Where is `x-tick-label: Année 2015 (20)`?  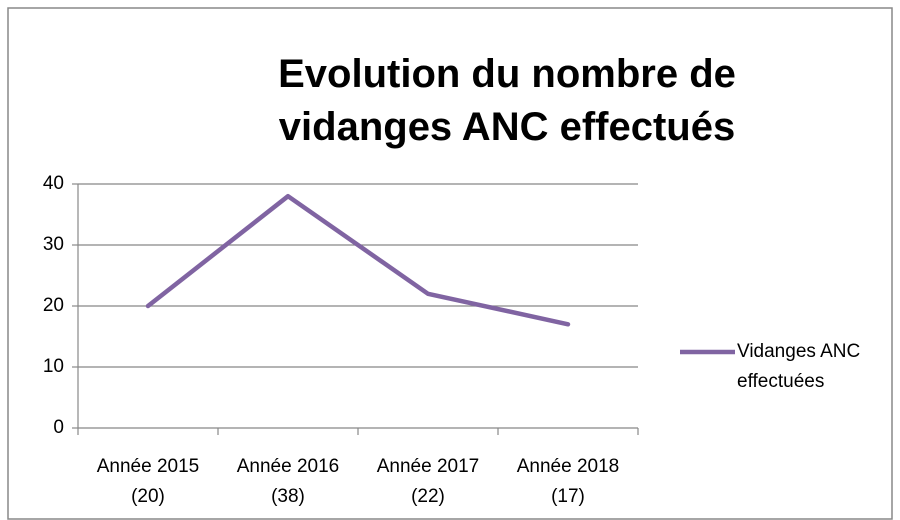 x-tick-label: Année 2015 (20) is located at coordinates (148, 481).